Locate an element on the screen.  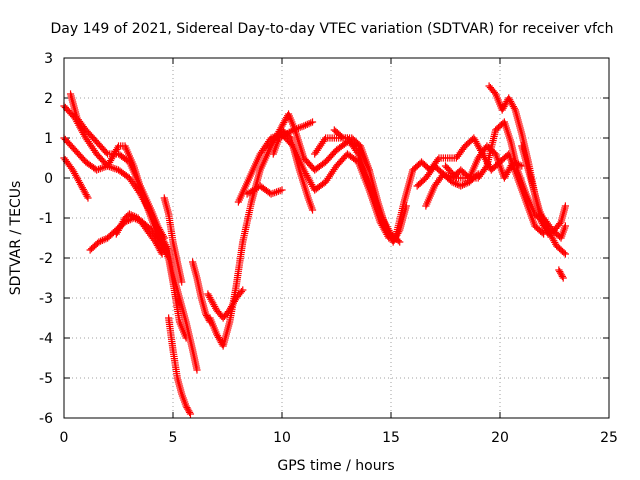
x-tick-label: 0 is located at coordinates (64, 438).